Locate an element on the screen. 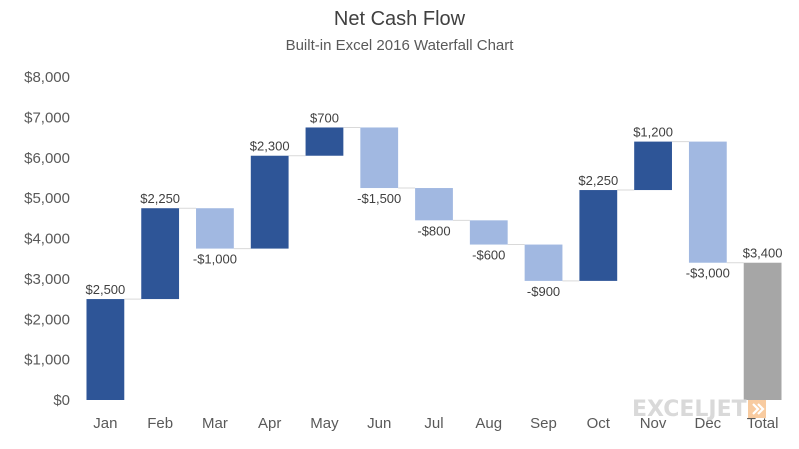 Image resolution: width=799 pixels, height=449 pixels. exceljet-watermark: EXCELJET is located at coordinates (699, 409).